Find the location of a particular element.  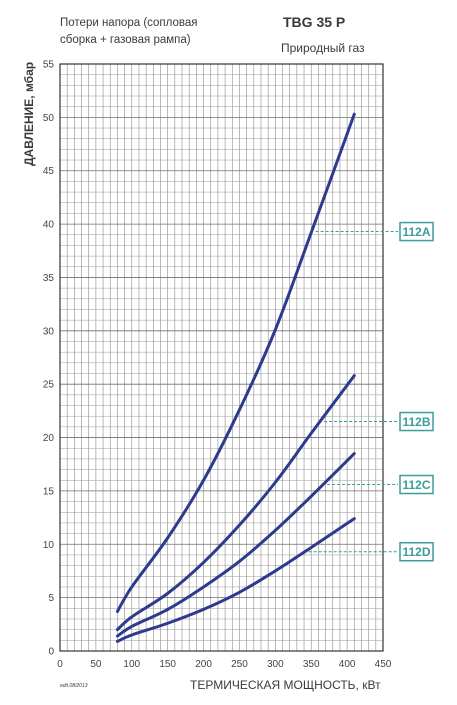

y-tick-label: 45 is located at coordinates (49, 171).